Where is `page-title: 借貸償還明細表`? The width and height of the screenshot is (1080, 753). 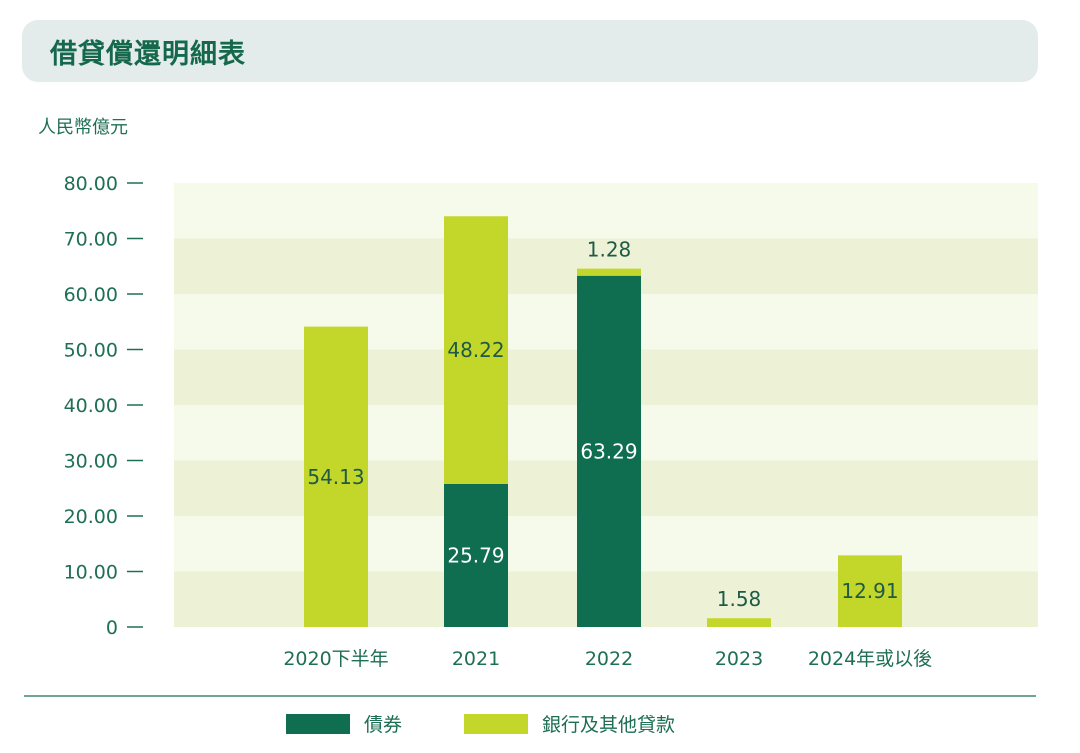
page-title: 借貸償還明細表 is located at coordinates (148, 54).